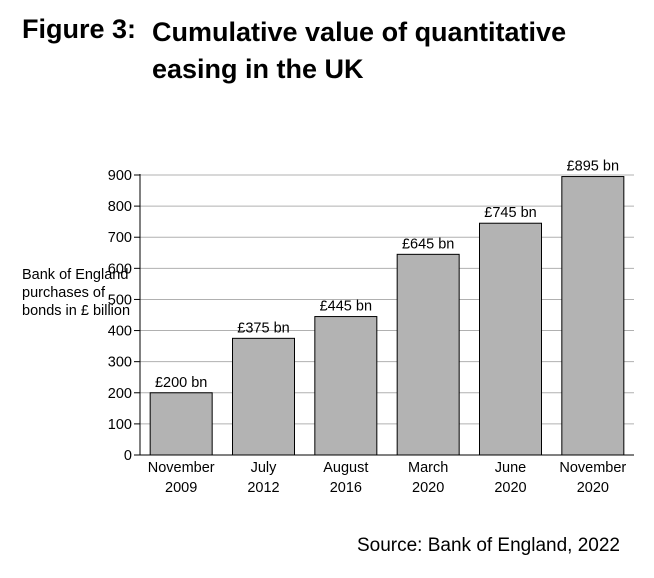 The height and width of the screenshot is (578, 654). Describe the element at coordinates (263, 328) in the screenshot. I see `data-label: £375 bn` at that location.